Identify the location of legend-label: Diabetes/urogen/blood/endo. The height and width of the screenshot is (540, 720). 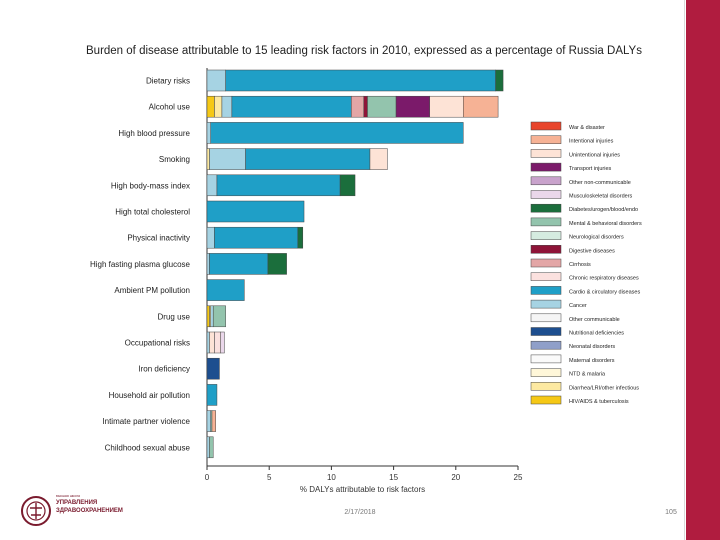
(603, 210).